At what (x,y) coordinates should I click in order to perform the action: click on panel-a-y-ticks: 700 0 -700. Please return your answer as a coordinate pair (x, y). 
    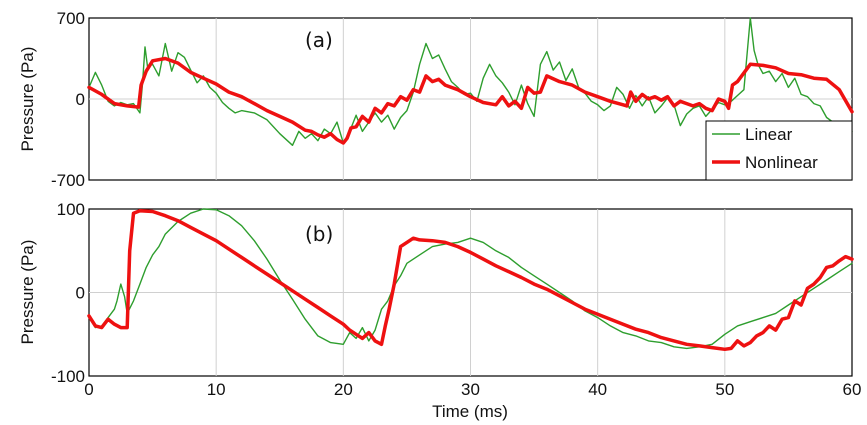
    Looking at the image, I should click on (68, 99).